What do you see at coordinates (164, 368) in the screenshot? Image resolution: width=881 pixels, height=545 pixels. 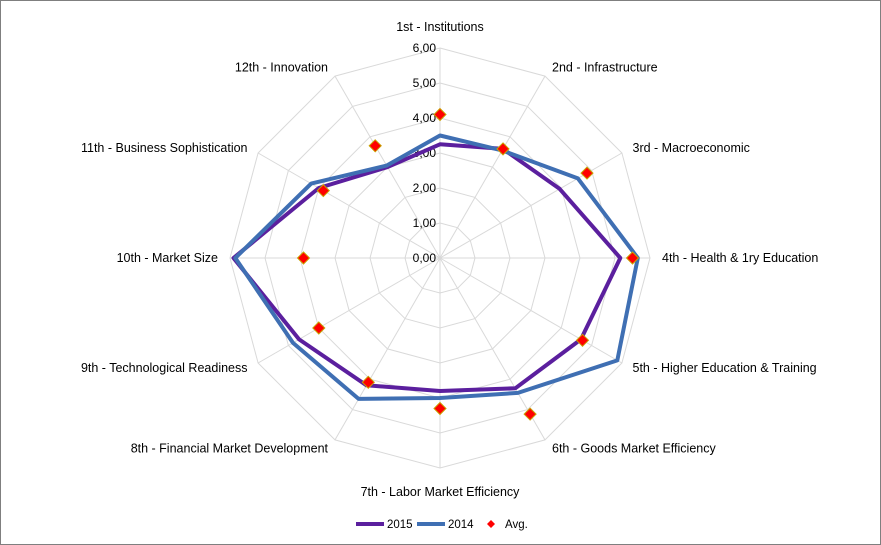 I see `axis-label: 9th - Technological Readiness` at bounding box center [164, 368].